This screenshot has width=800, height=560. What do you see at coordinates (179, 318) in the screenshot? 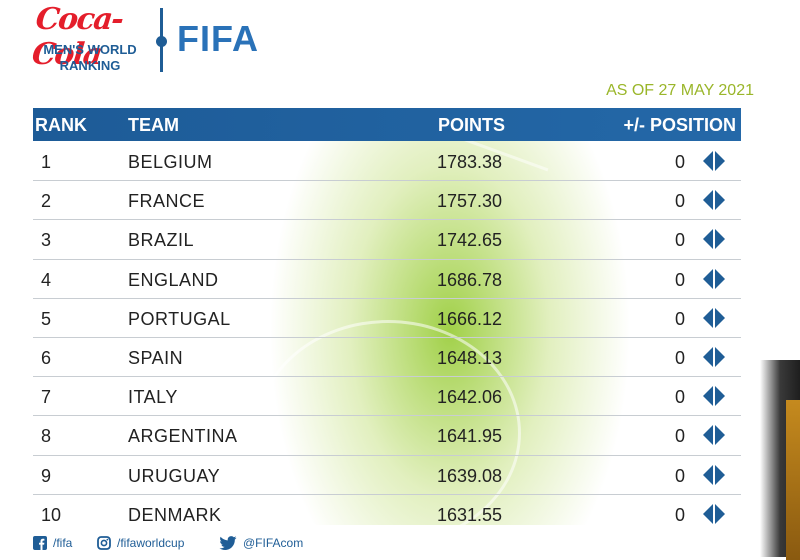
I see `team-cell: PORTUGAL` at bounding box center [179, 318].